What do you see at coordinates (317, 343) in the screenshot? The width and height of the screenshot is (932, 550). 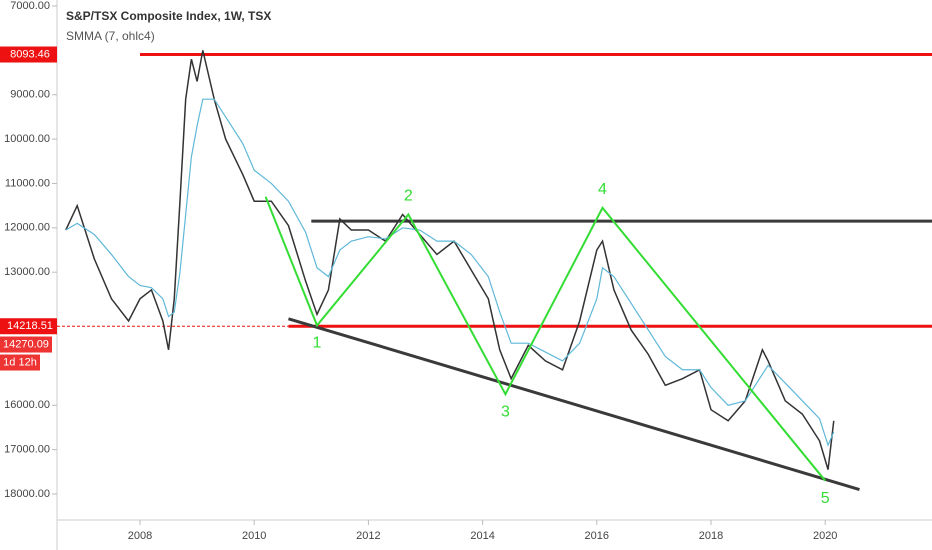 I see `wave-label: 1` at bounding box center [317, 343].